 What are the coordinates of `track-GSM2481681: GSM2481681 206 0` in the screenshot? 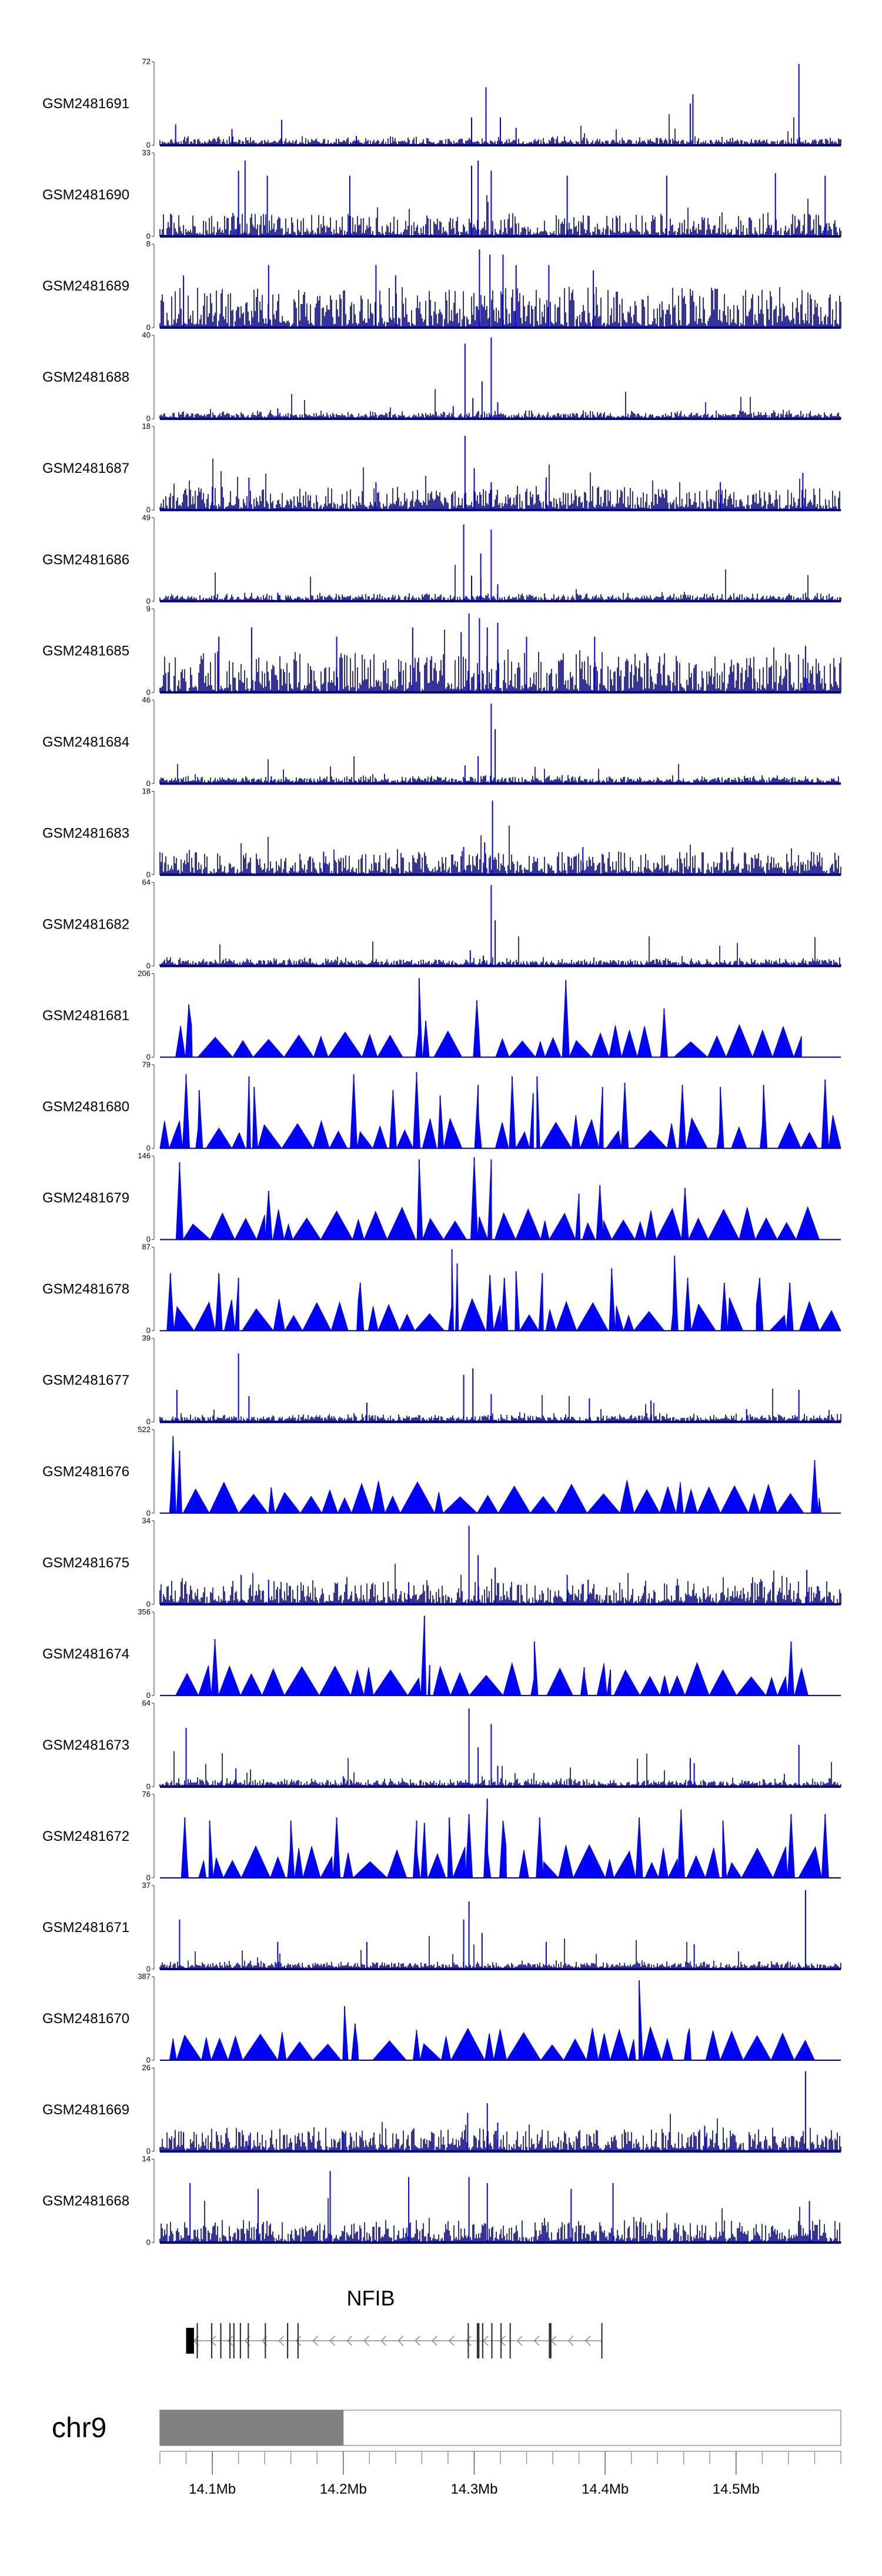 It's located at (441, 1015).